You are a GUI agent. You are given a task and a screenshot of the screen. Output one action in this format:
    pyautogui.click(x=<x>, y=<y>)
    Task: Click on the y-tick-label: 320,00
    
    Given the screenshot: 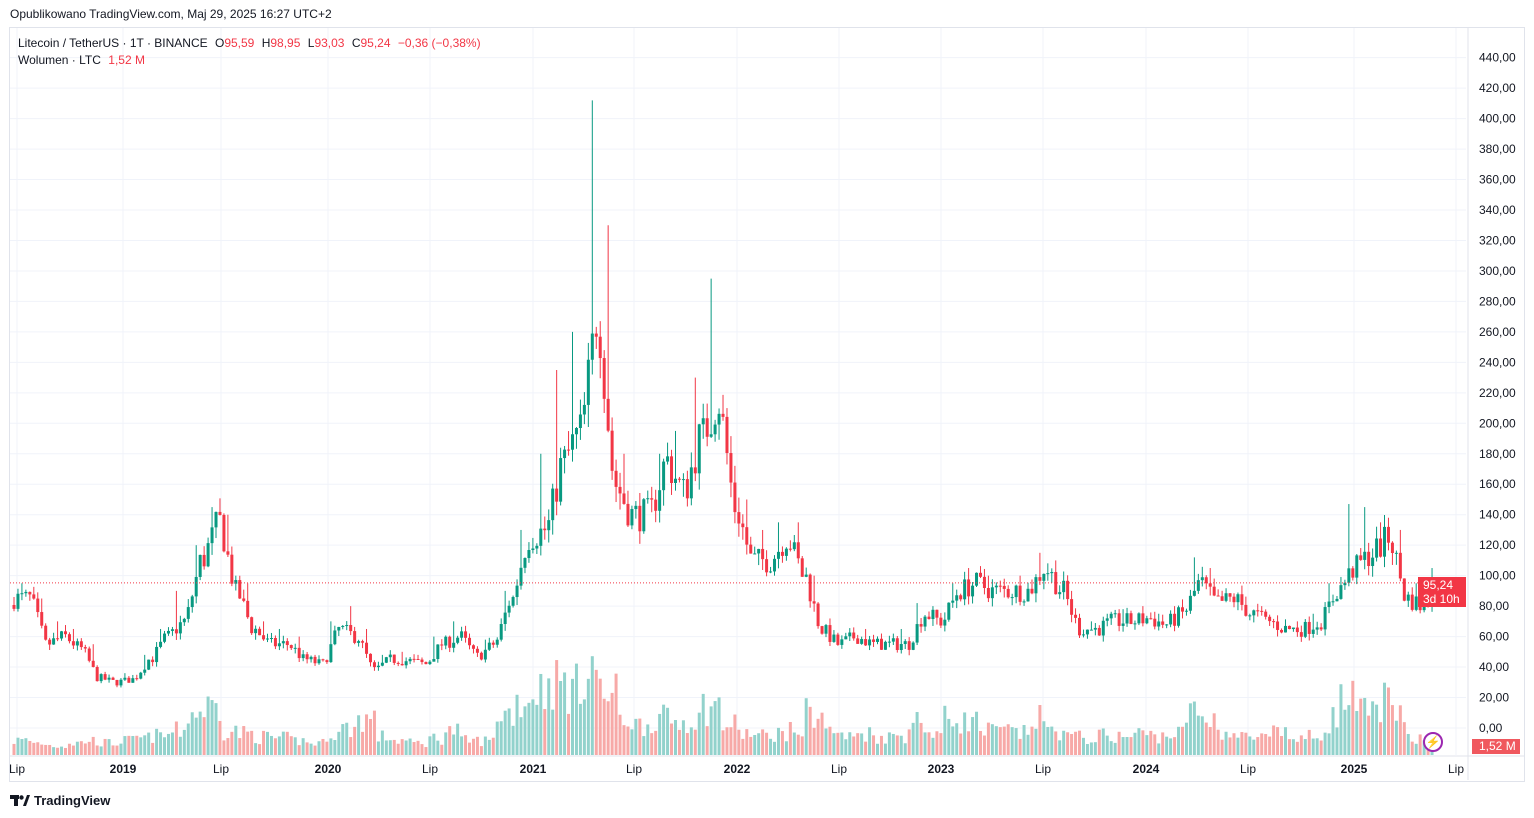 What is the action you would take?
    pyautogui.click(x=1497, y=240)
    